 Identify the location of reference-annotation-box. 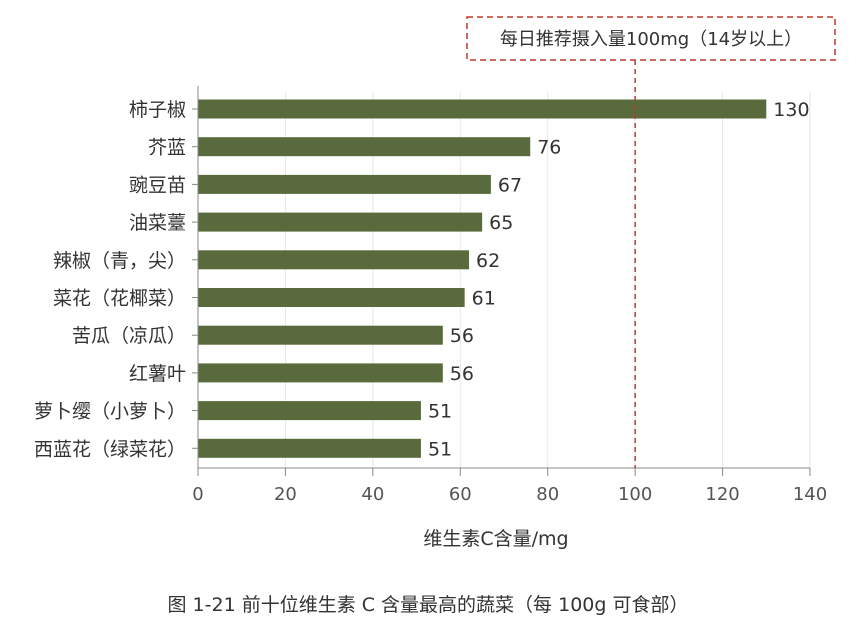
(651, 38).